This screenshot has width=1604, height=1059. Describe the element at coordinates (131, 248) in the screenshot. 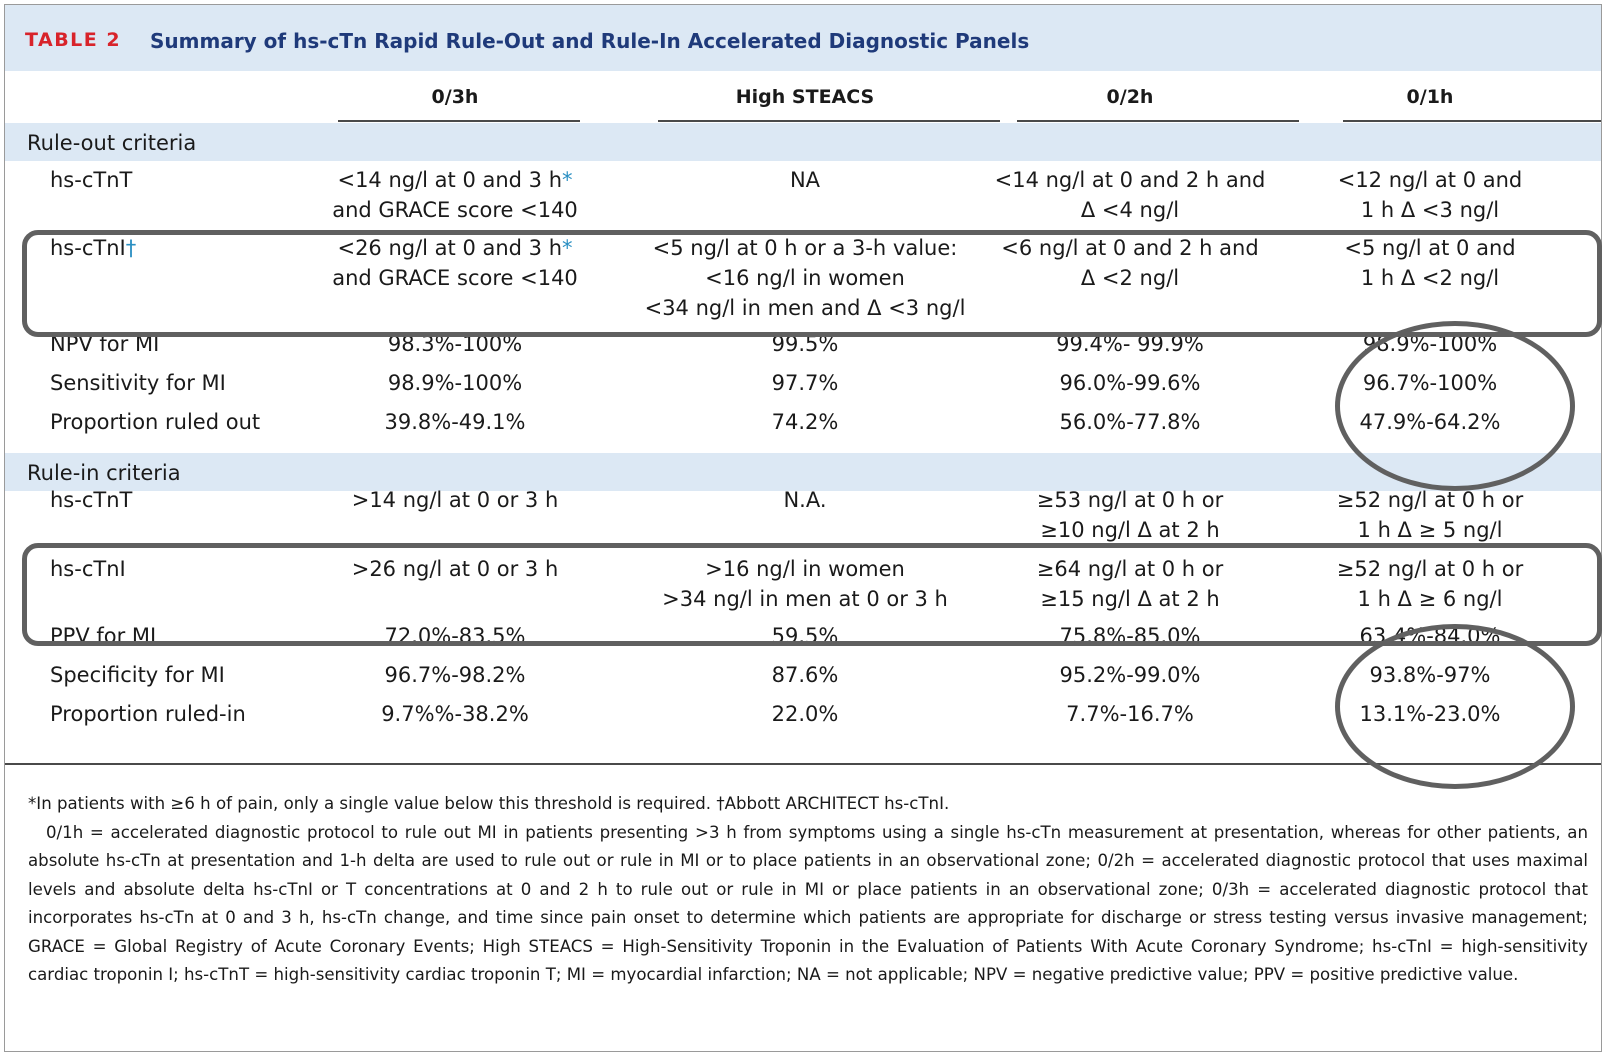

I see `footnote-mark: †` at that location.